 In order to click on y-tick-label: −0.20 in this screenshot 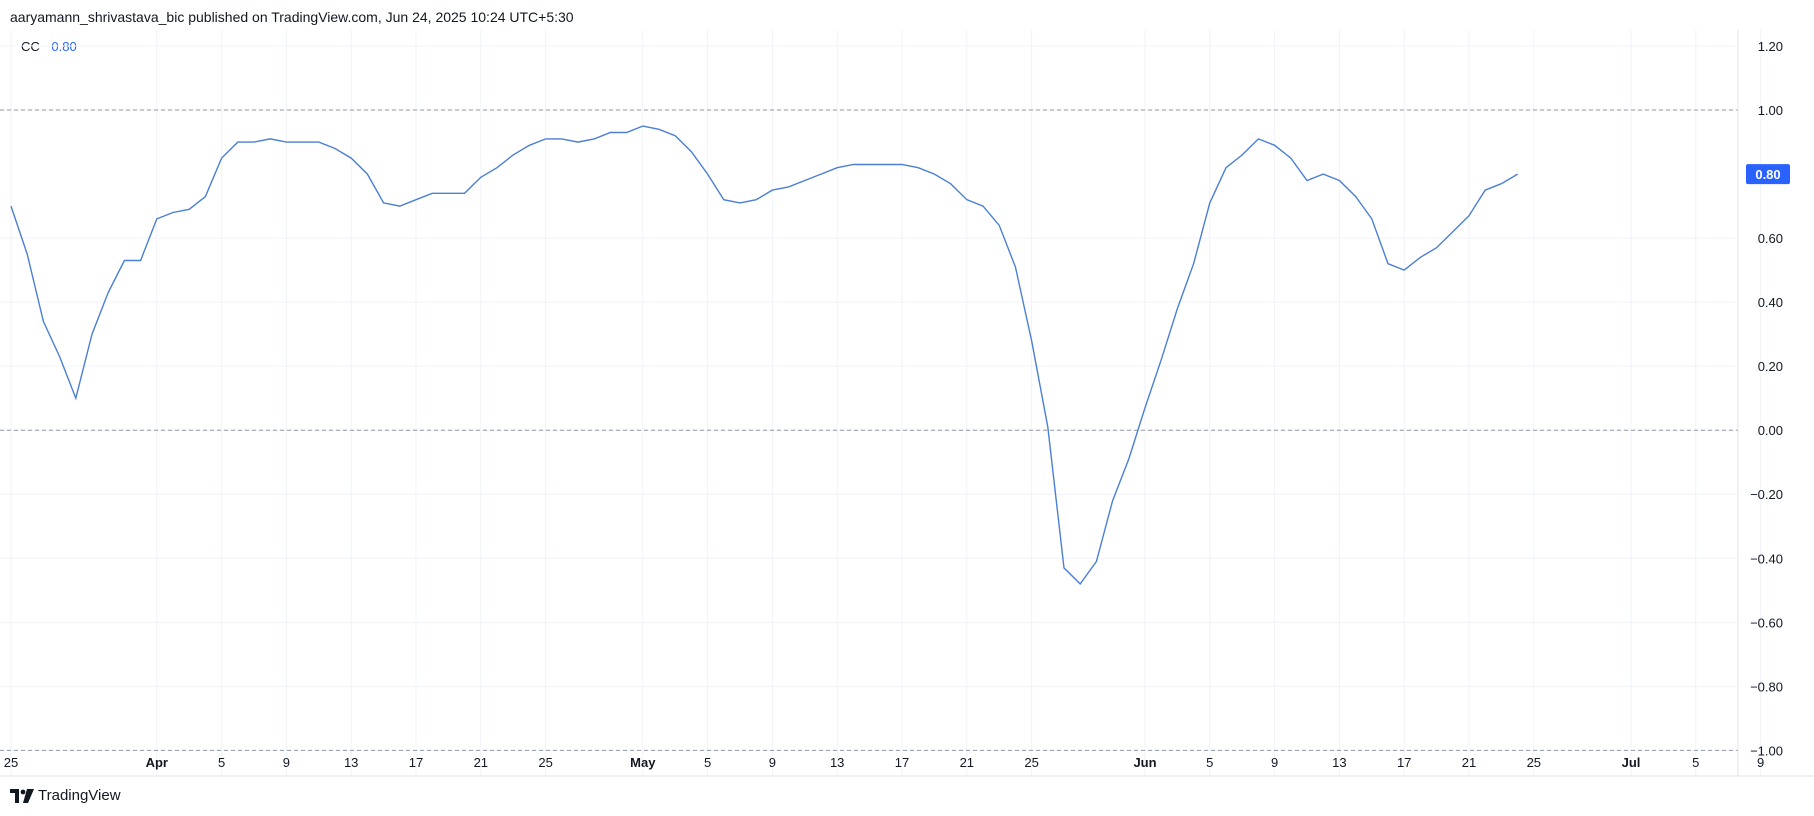, I will do `click(1766, 494)`.